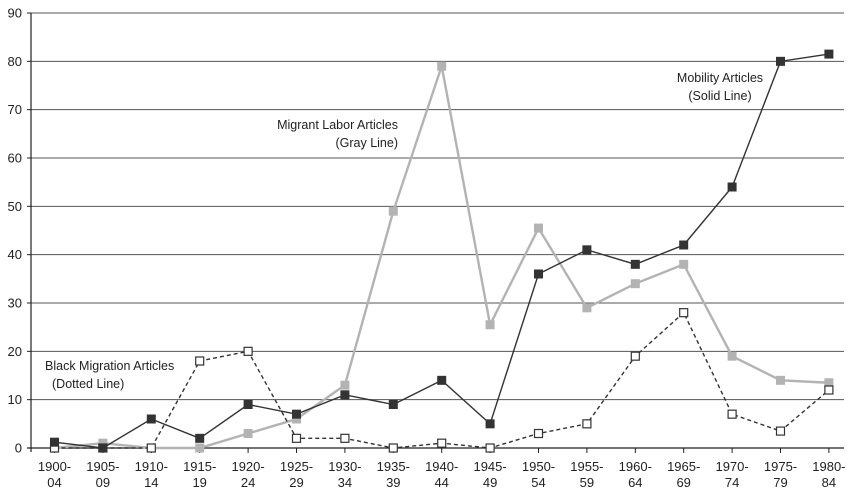 The height and width of the screenshot is (491, 850). Describe the element at coordinates (102, 466) in the screenshot. I see `x-tick-label: 1905-` at that location.